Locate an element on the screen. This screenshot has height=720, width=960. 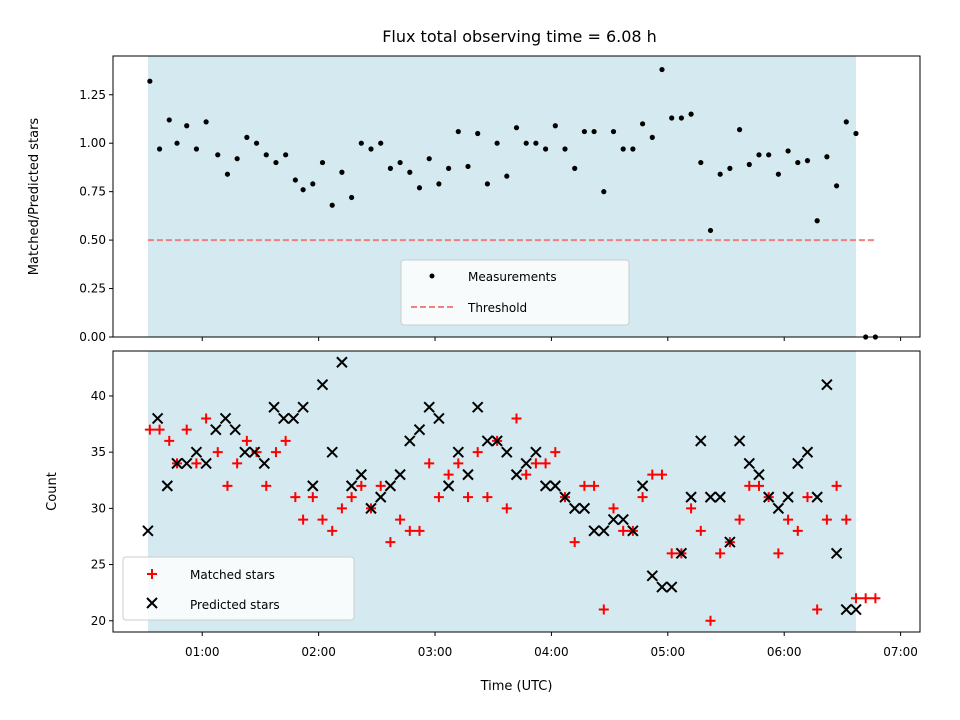
y-tick-label: 0.75 is located at coordinates (92, 192).